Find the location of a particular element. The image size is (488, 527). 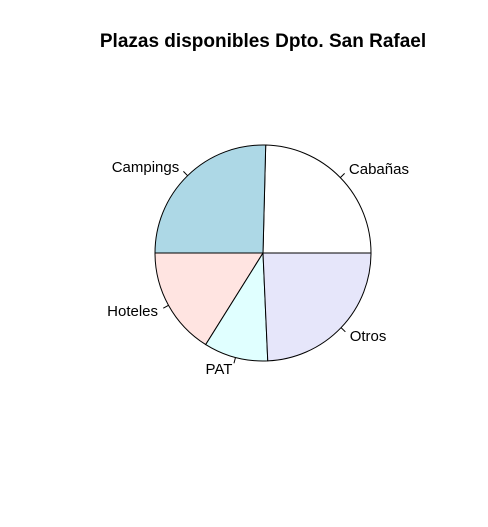

pie-label: PAT is located at coordinates (218, 369).